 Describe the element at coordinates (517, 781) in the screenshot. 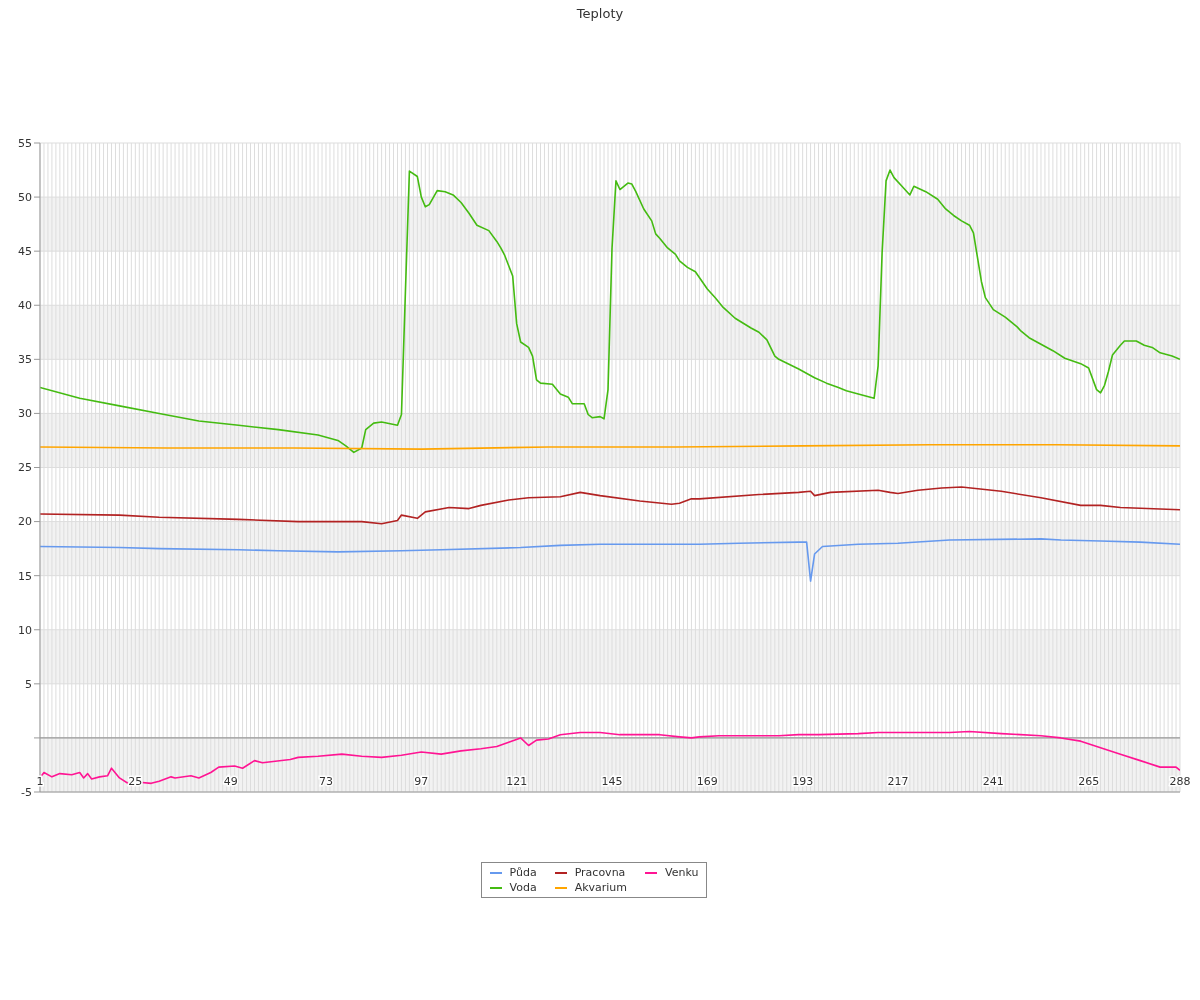

I see `x-tick-label: 121` at that location.